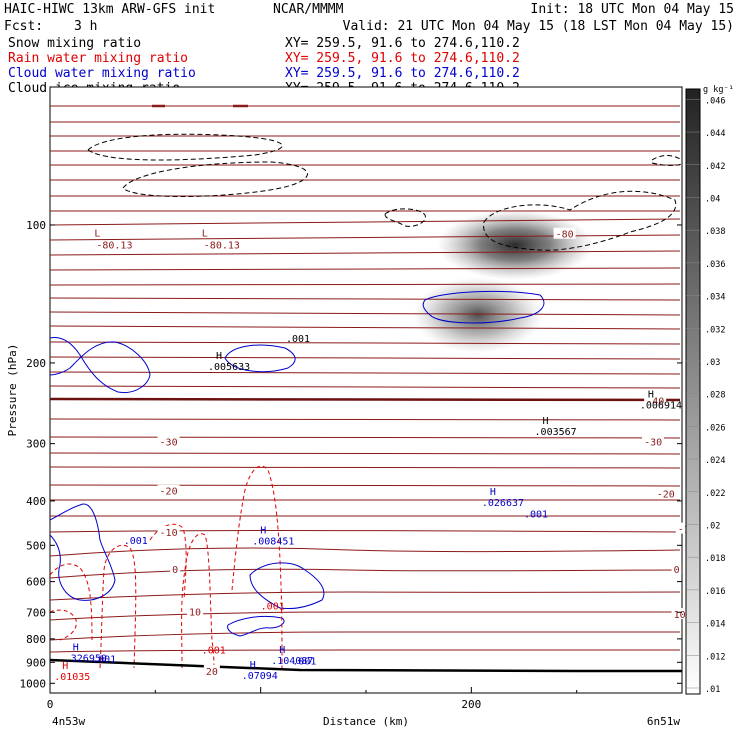 The height and width of the screenshot is (740, 740). What do you see at coordinates (718, 90) in the screenshot?
I see `colorbar-unit: g kg⁻¹` at bounding box center [718, 90].